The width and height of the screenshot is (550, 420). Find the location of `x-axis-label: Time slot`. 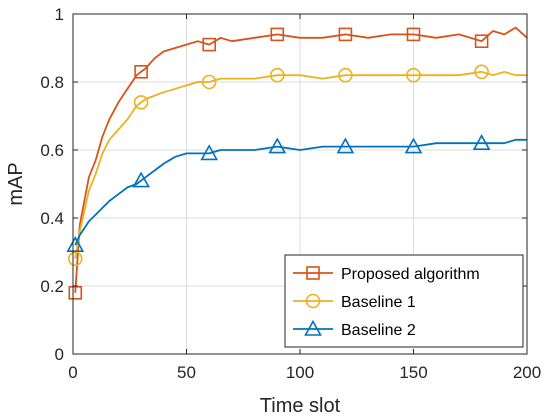

x-axis-label: Time slot is located at coordinates (300, 406).